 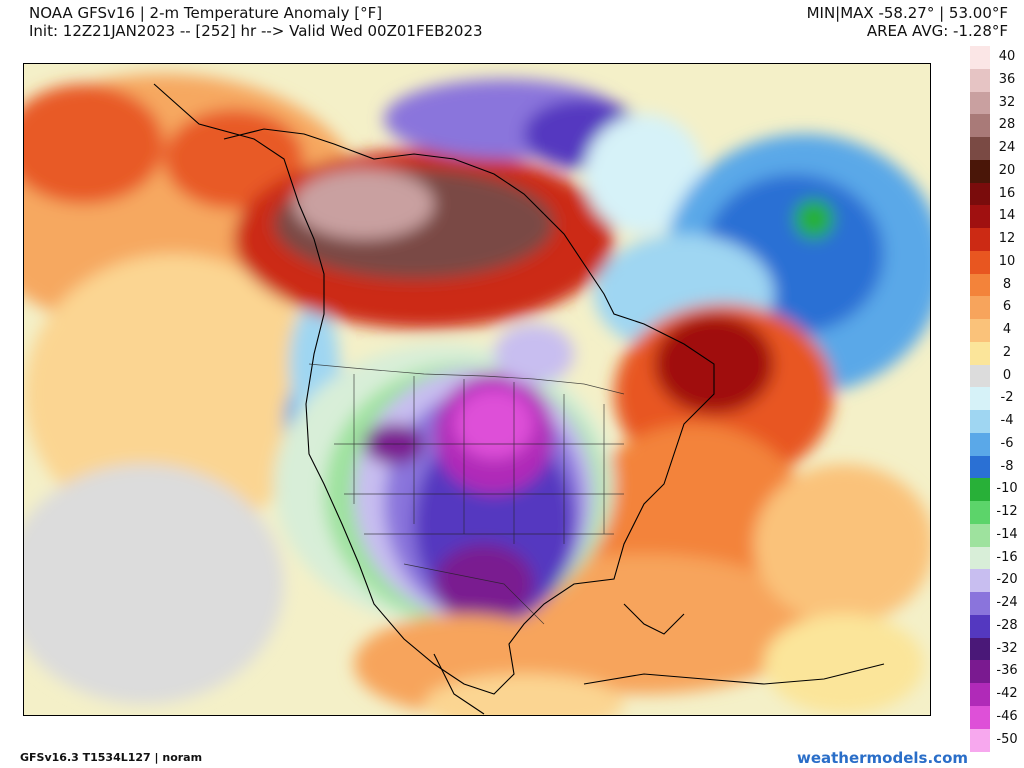 What do you see at coordinates (1007, 147) in the screenshot?
I see `colorbar-label: 24` at bounding box center [1007, 147].